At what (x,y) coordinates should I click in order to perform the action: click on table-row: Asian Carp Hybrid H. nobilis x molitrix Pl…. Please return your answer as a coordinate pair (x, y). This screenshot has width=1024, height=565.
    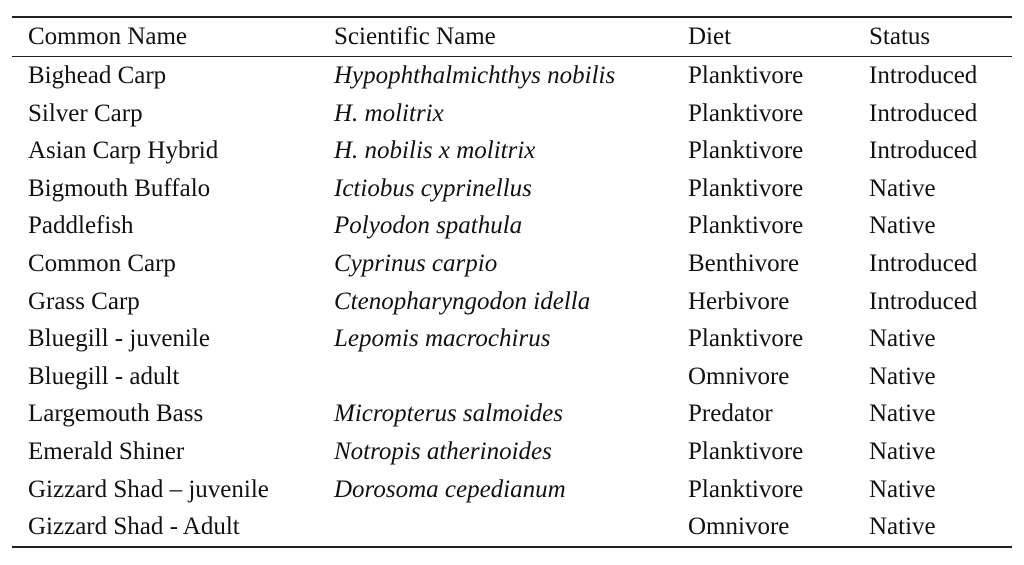
    Looking at the image, I should click on (512, 151).